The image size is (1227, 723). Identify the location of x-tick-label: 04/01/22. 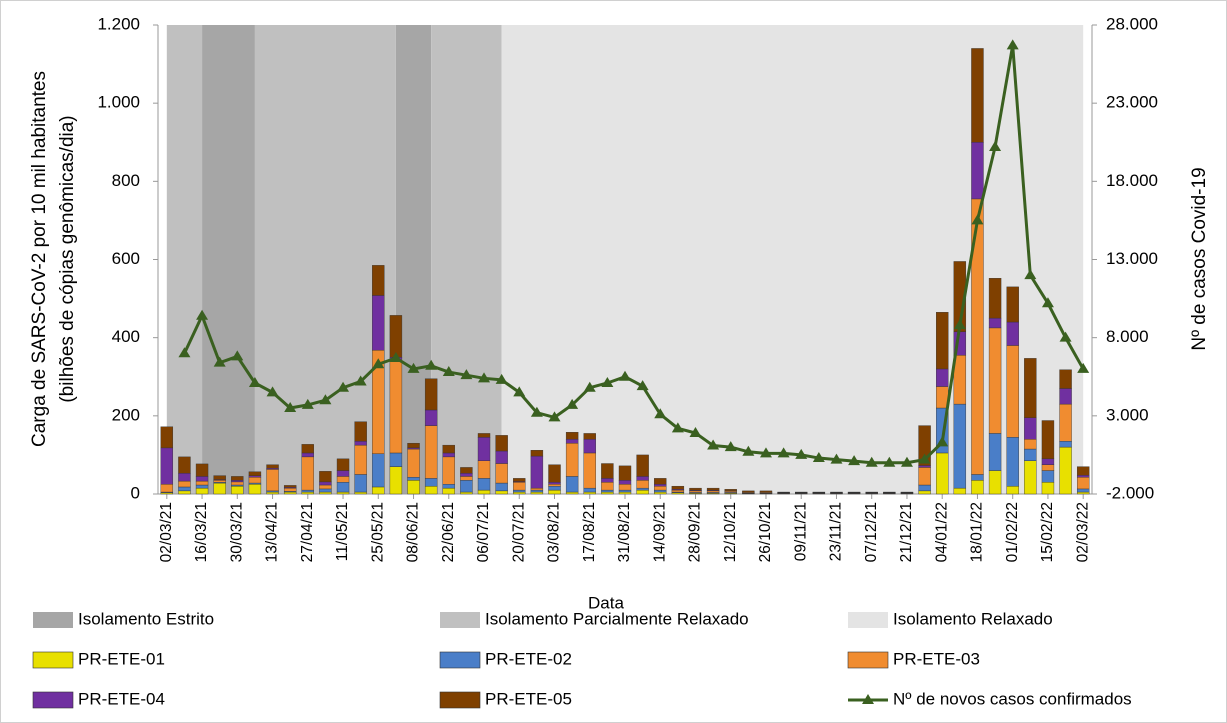
(941, 532).